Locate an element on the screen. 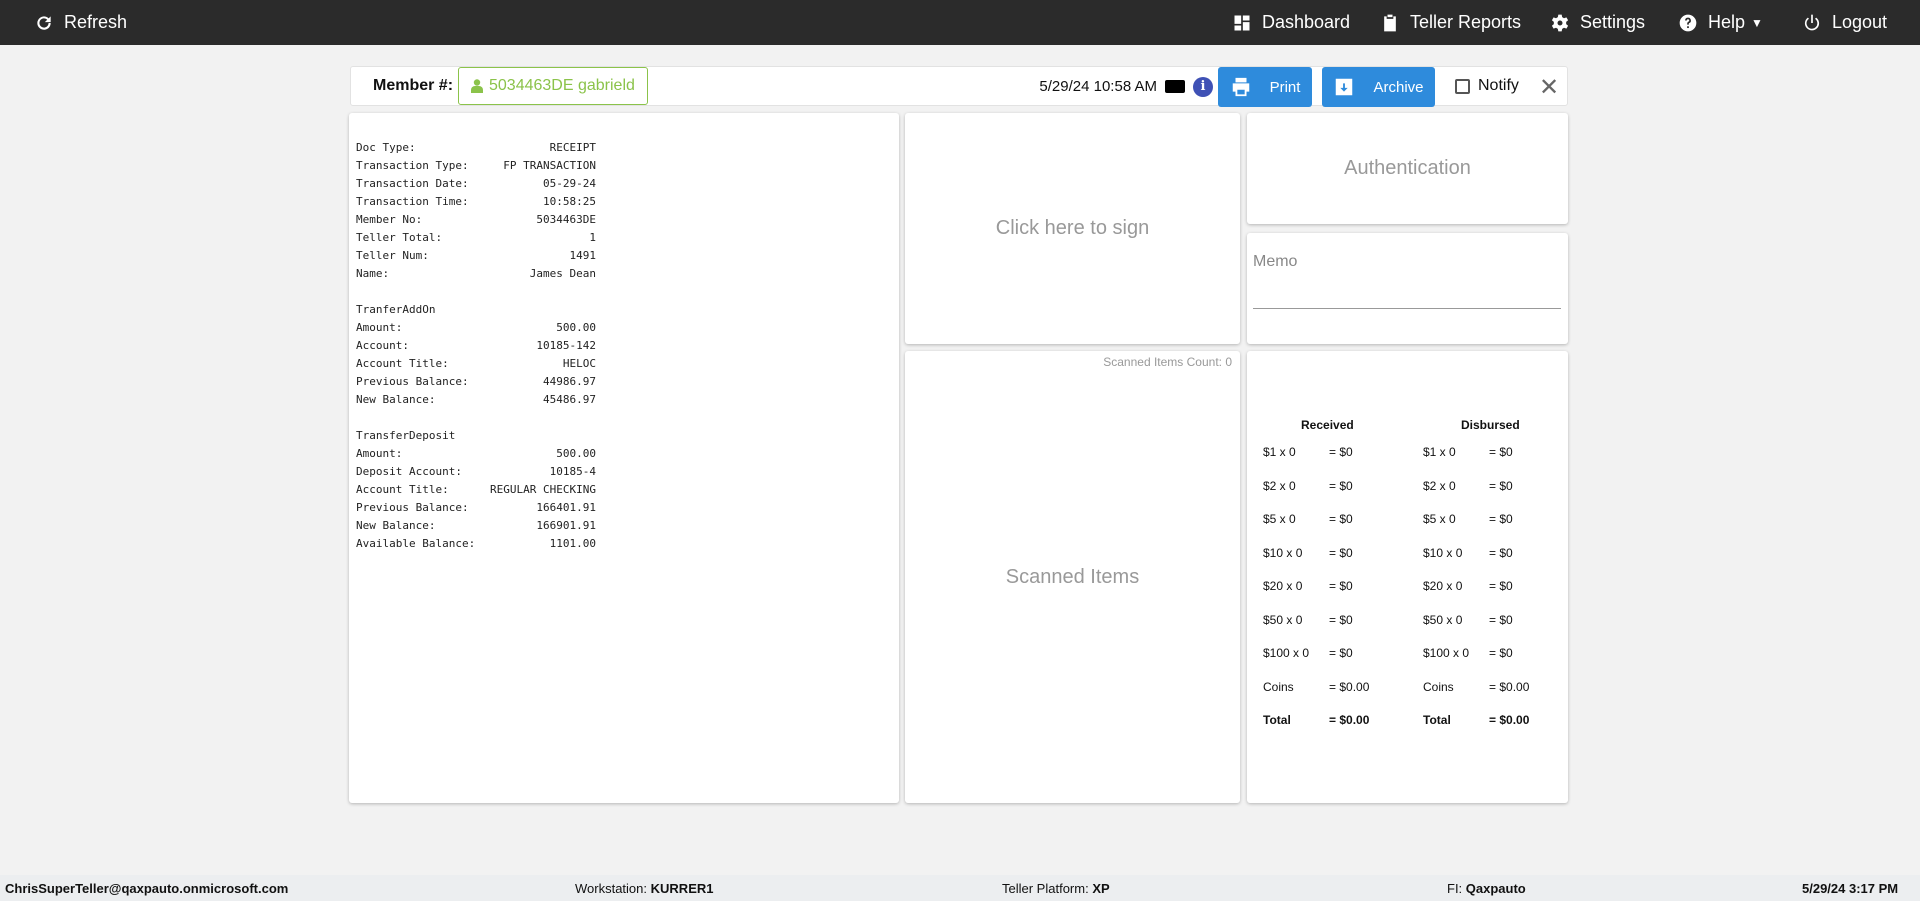 The image size is (1920, 901). member-chip: 5034463DE gabrield is located at coordinates (553, 86).